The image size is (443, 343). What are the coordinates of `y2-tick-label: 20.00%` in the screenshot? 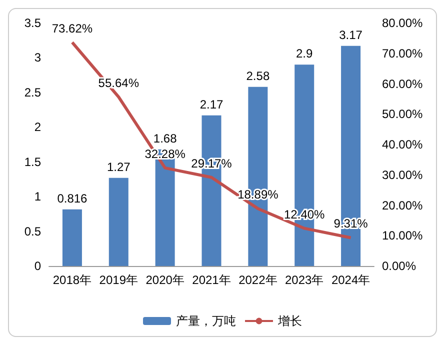 It's located at (403, 205).